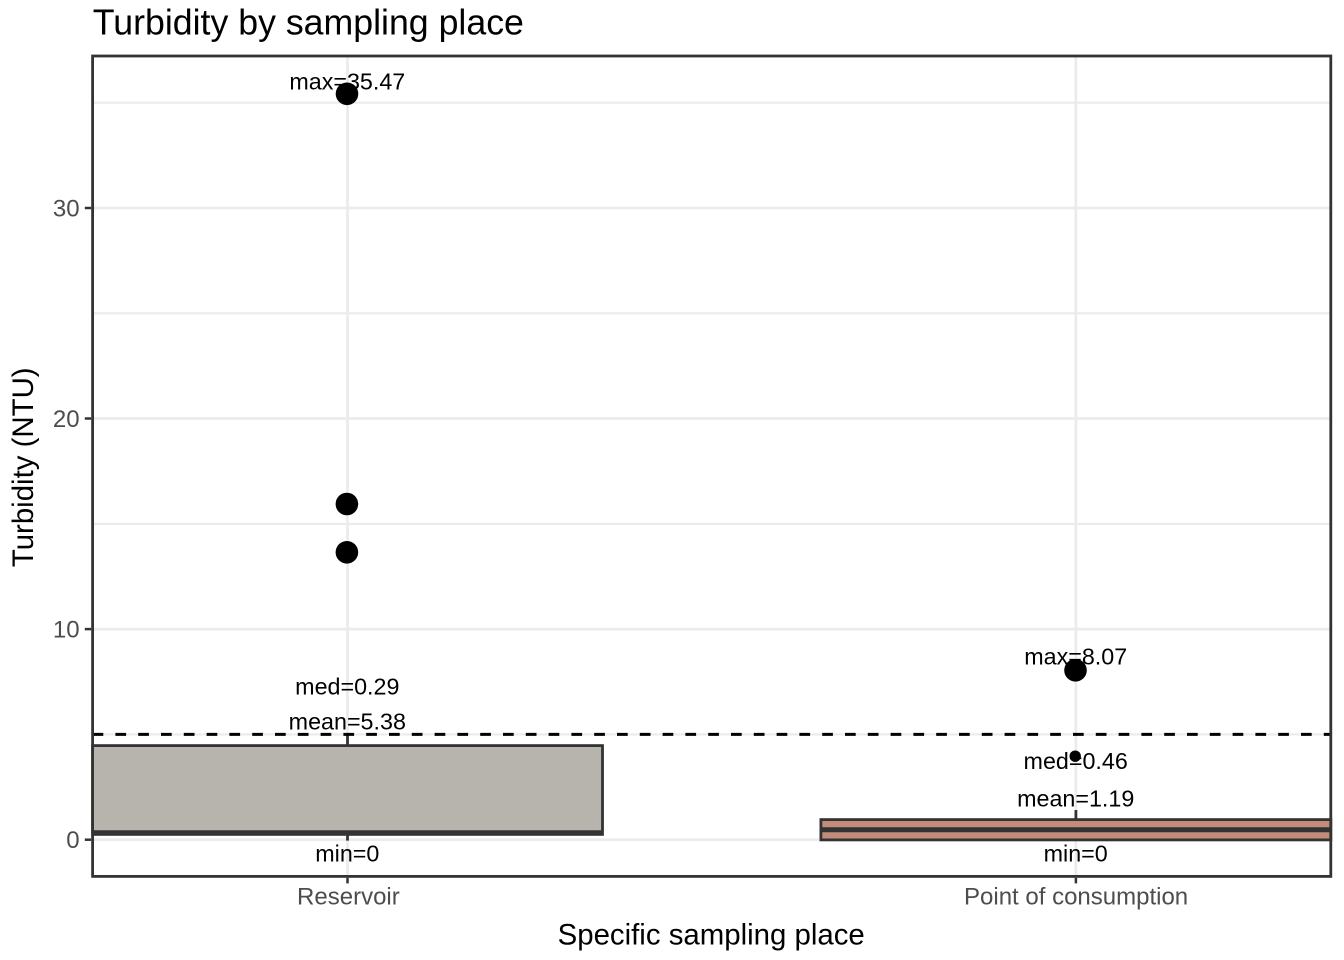 Image resolution: width=1344 pixels, height=960 pixels. I want to click on svg-text: Turbidity (NTU), so click(23, 467).